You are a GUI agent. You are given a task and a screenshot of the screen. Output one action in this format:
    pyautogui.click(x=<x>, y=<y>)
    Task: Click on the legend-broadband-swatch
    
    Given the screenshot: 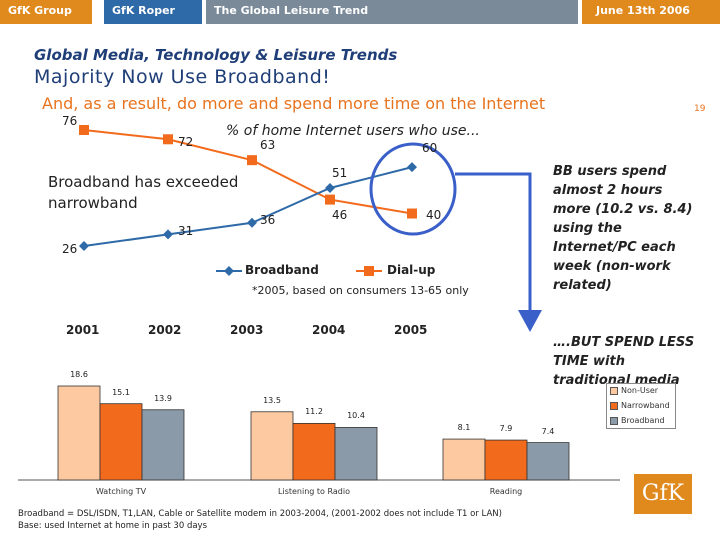 What is the action you would take?
    pyautogui.click(x=614, y=421)
    